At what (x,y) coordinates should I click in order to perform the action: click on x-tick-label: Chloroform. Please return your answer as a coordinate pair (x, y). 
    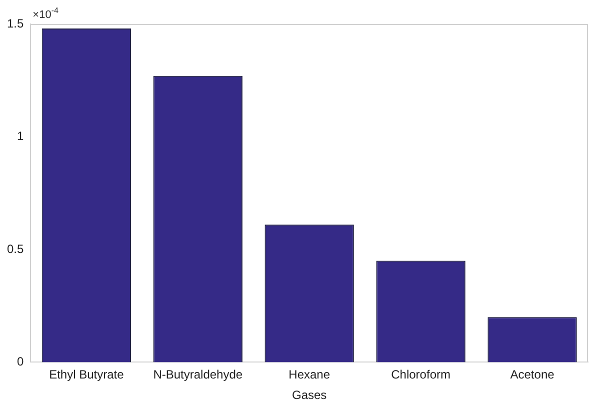
    Looking at the image, I should click on (420, 375).